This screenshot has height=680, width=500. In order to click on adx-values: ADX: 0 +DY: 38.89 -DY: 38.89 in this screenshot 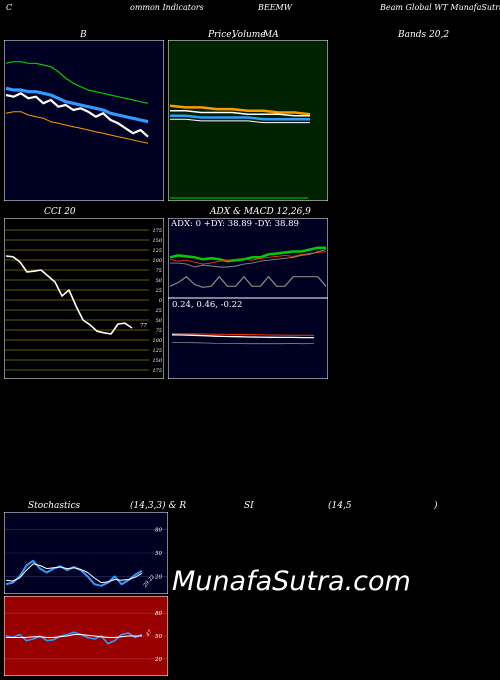, I will do `click(235, 224)`.